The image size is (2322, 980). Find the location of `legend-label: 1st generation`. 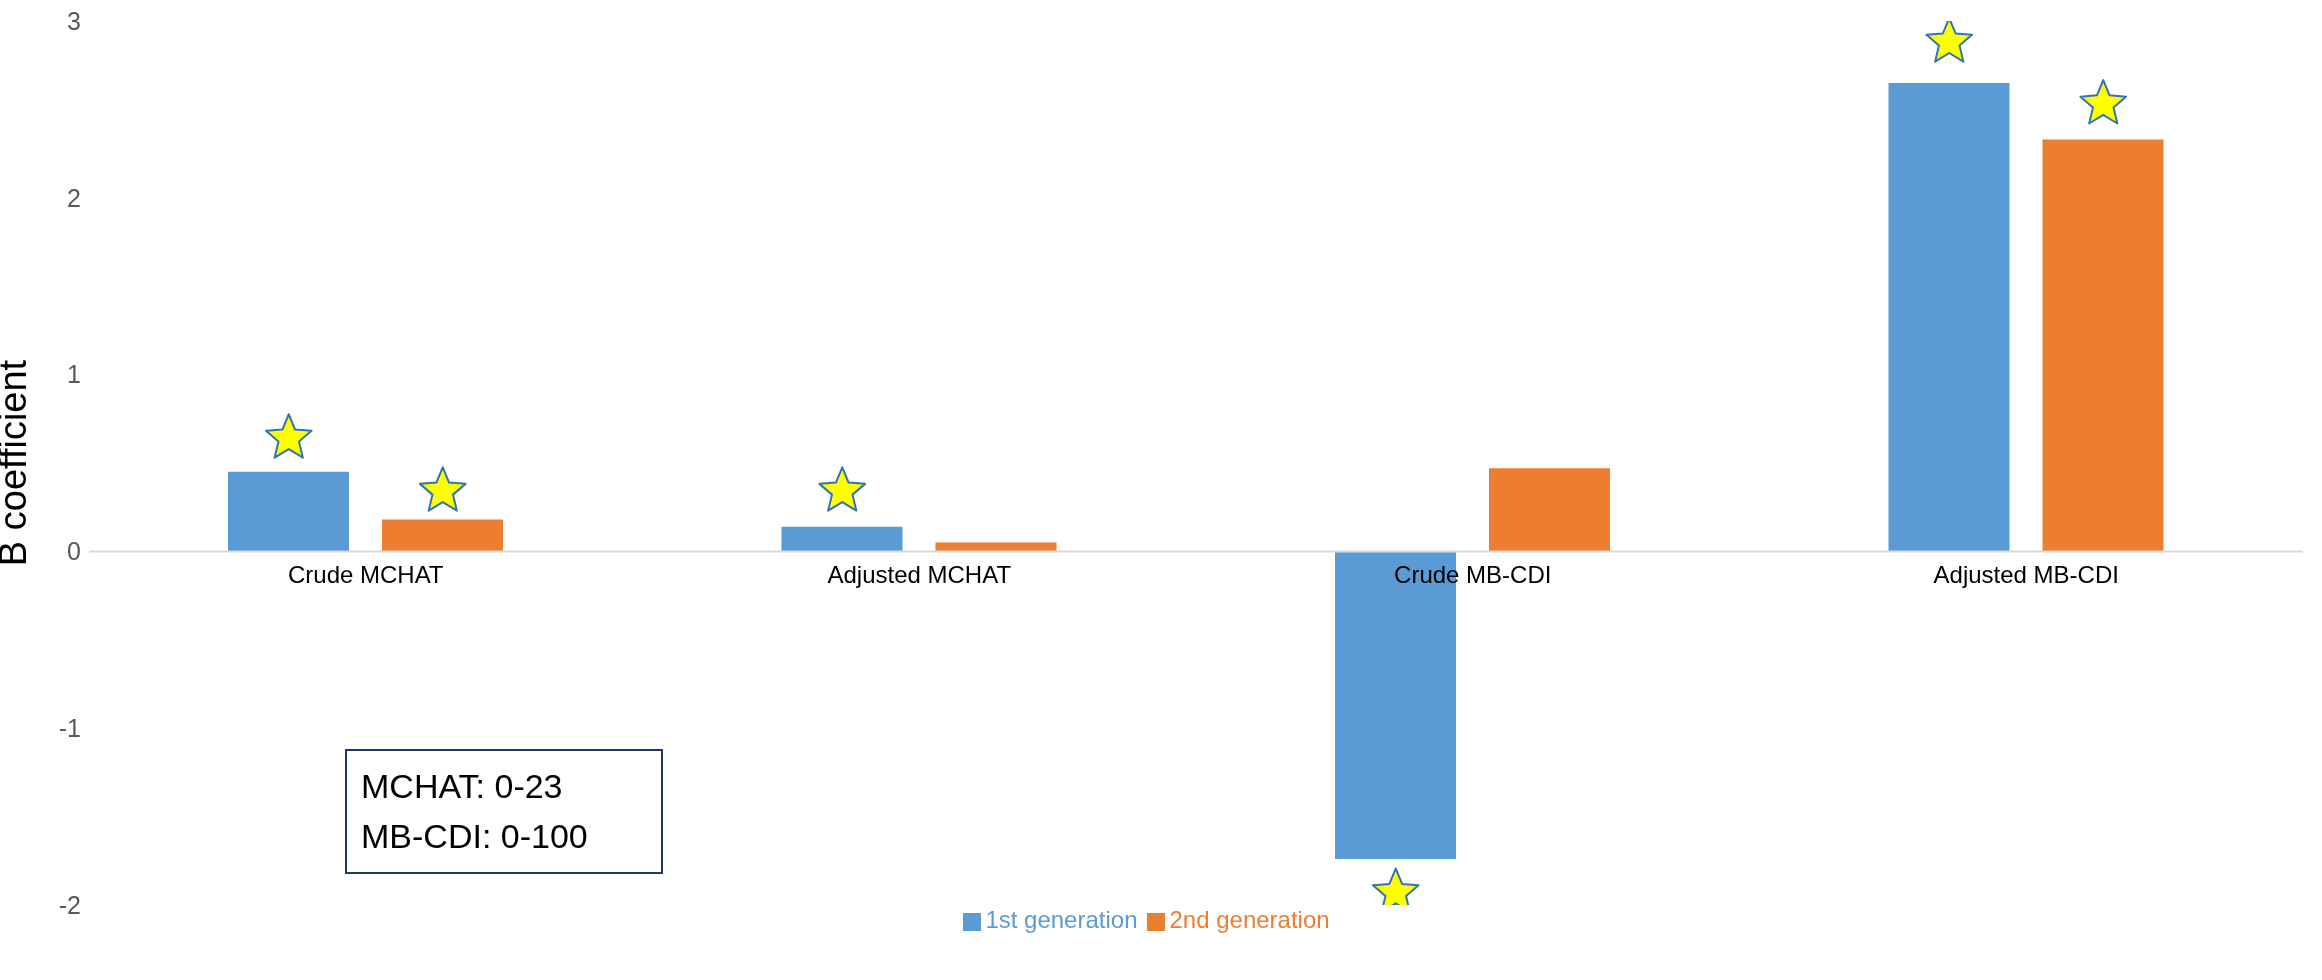

legend-label: 1st generation is located at coordinates (1061, 919).